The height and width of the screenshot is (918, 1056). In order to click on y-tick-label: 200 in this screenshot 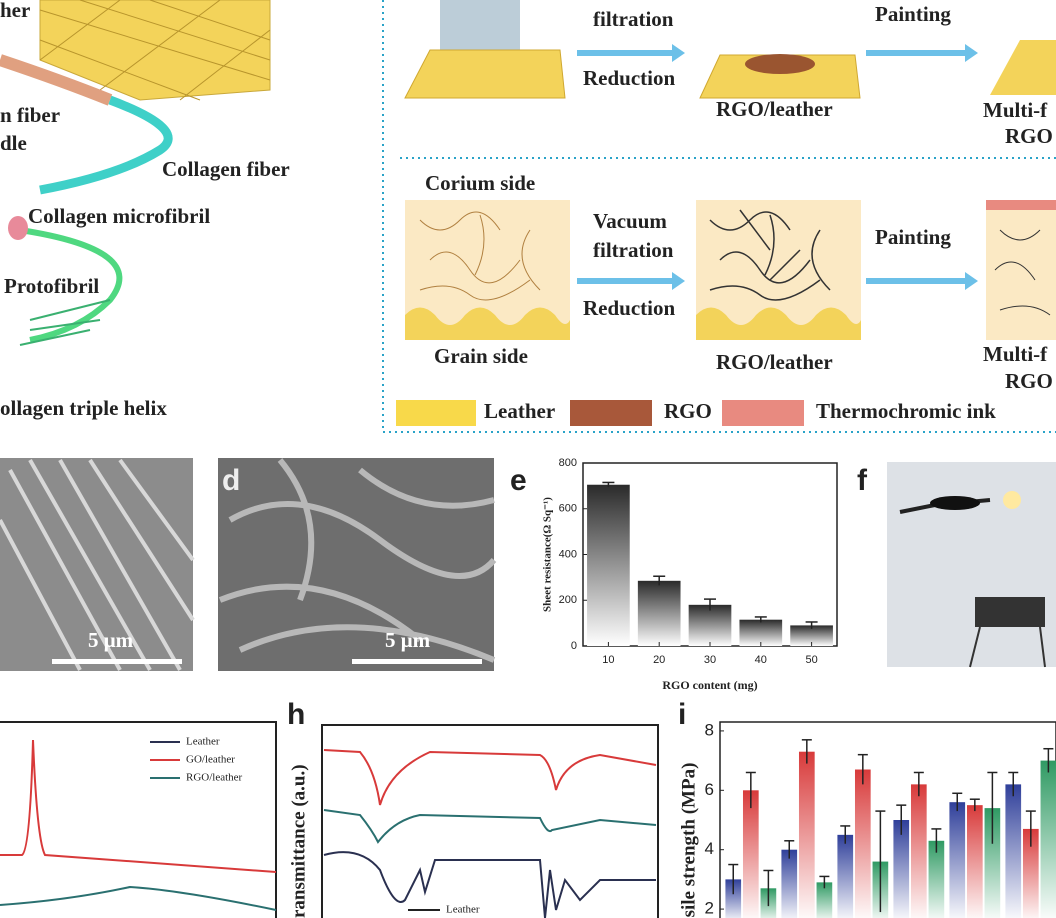, I will do `click(568, 600)`.